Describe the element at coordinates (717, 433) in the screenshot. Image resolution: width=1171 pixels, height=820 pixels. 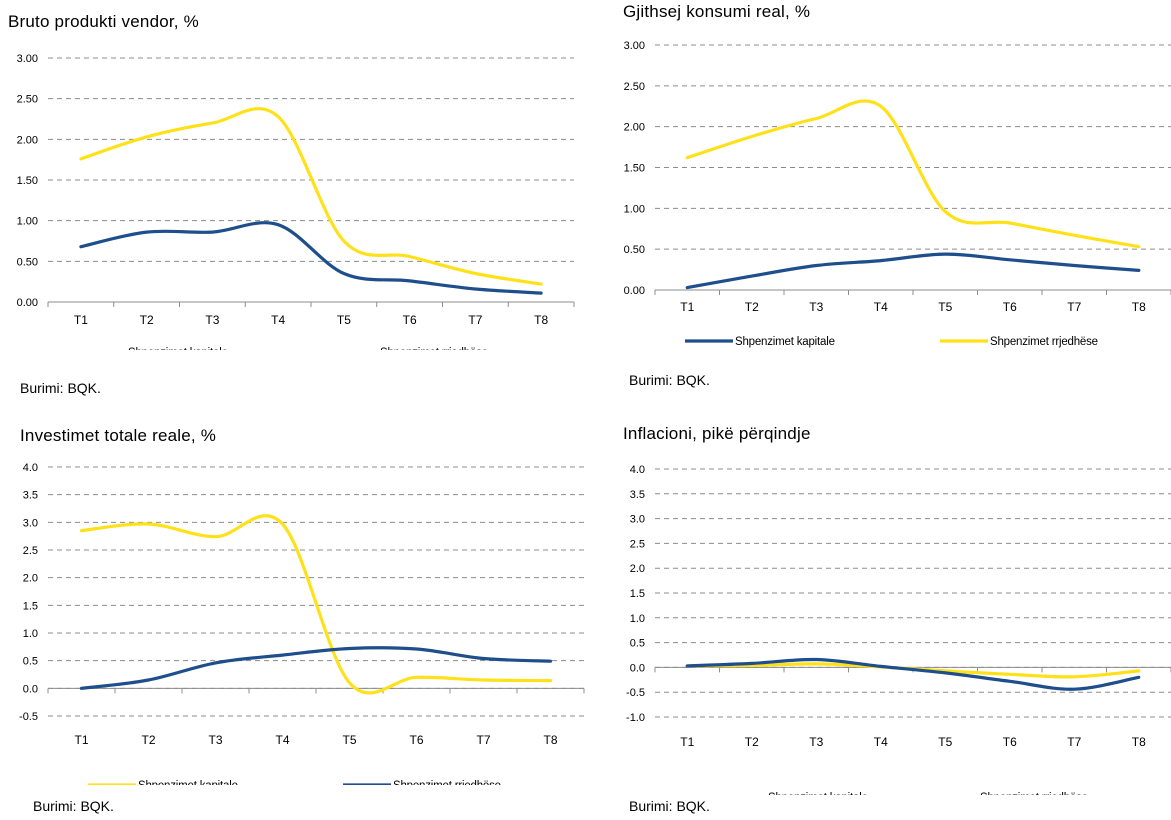
I see `chart-title: Inflacioni, pikë përqindje` at that location.